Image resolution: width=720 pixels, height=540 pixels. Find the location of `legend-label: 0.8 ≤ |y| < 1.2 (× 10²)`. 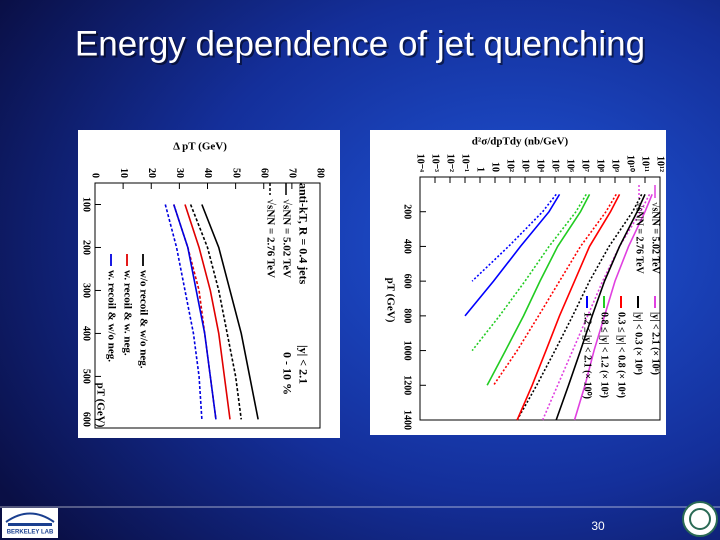

legend-label: 0.8 ≤ |y| < 1.2 (× 10²) is located at coordinates (604, 355).